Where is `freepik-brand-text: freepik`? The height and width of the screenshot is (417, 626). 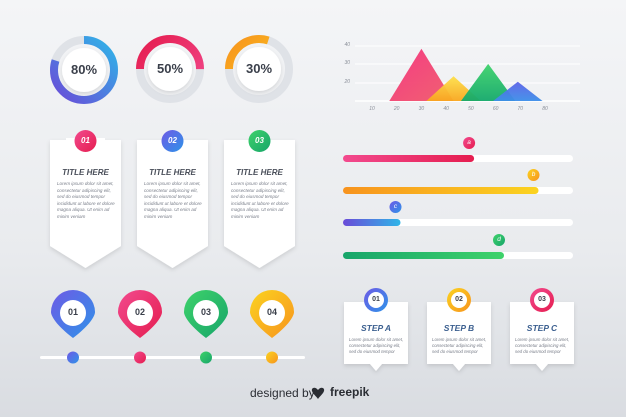 freepik-brand-text: freepik is located at coordinates (350, 392).